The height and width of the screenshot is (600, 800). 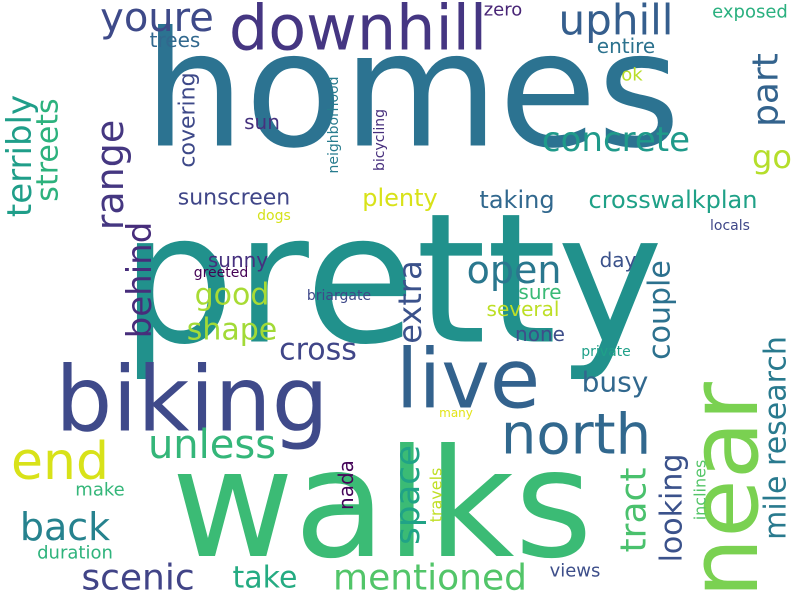 I want to click on word-end: end, so click(x=60, y=462).